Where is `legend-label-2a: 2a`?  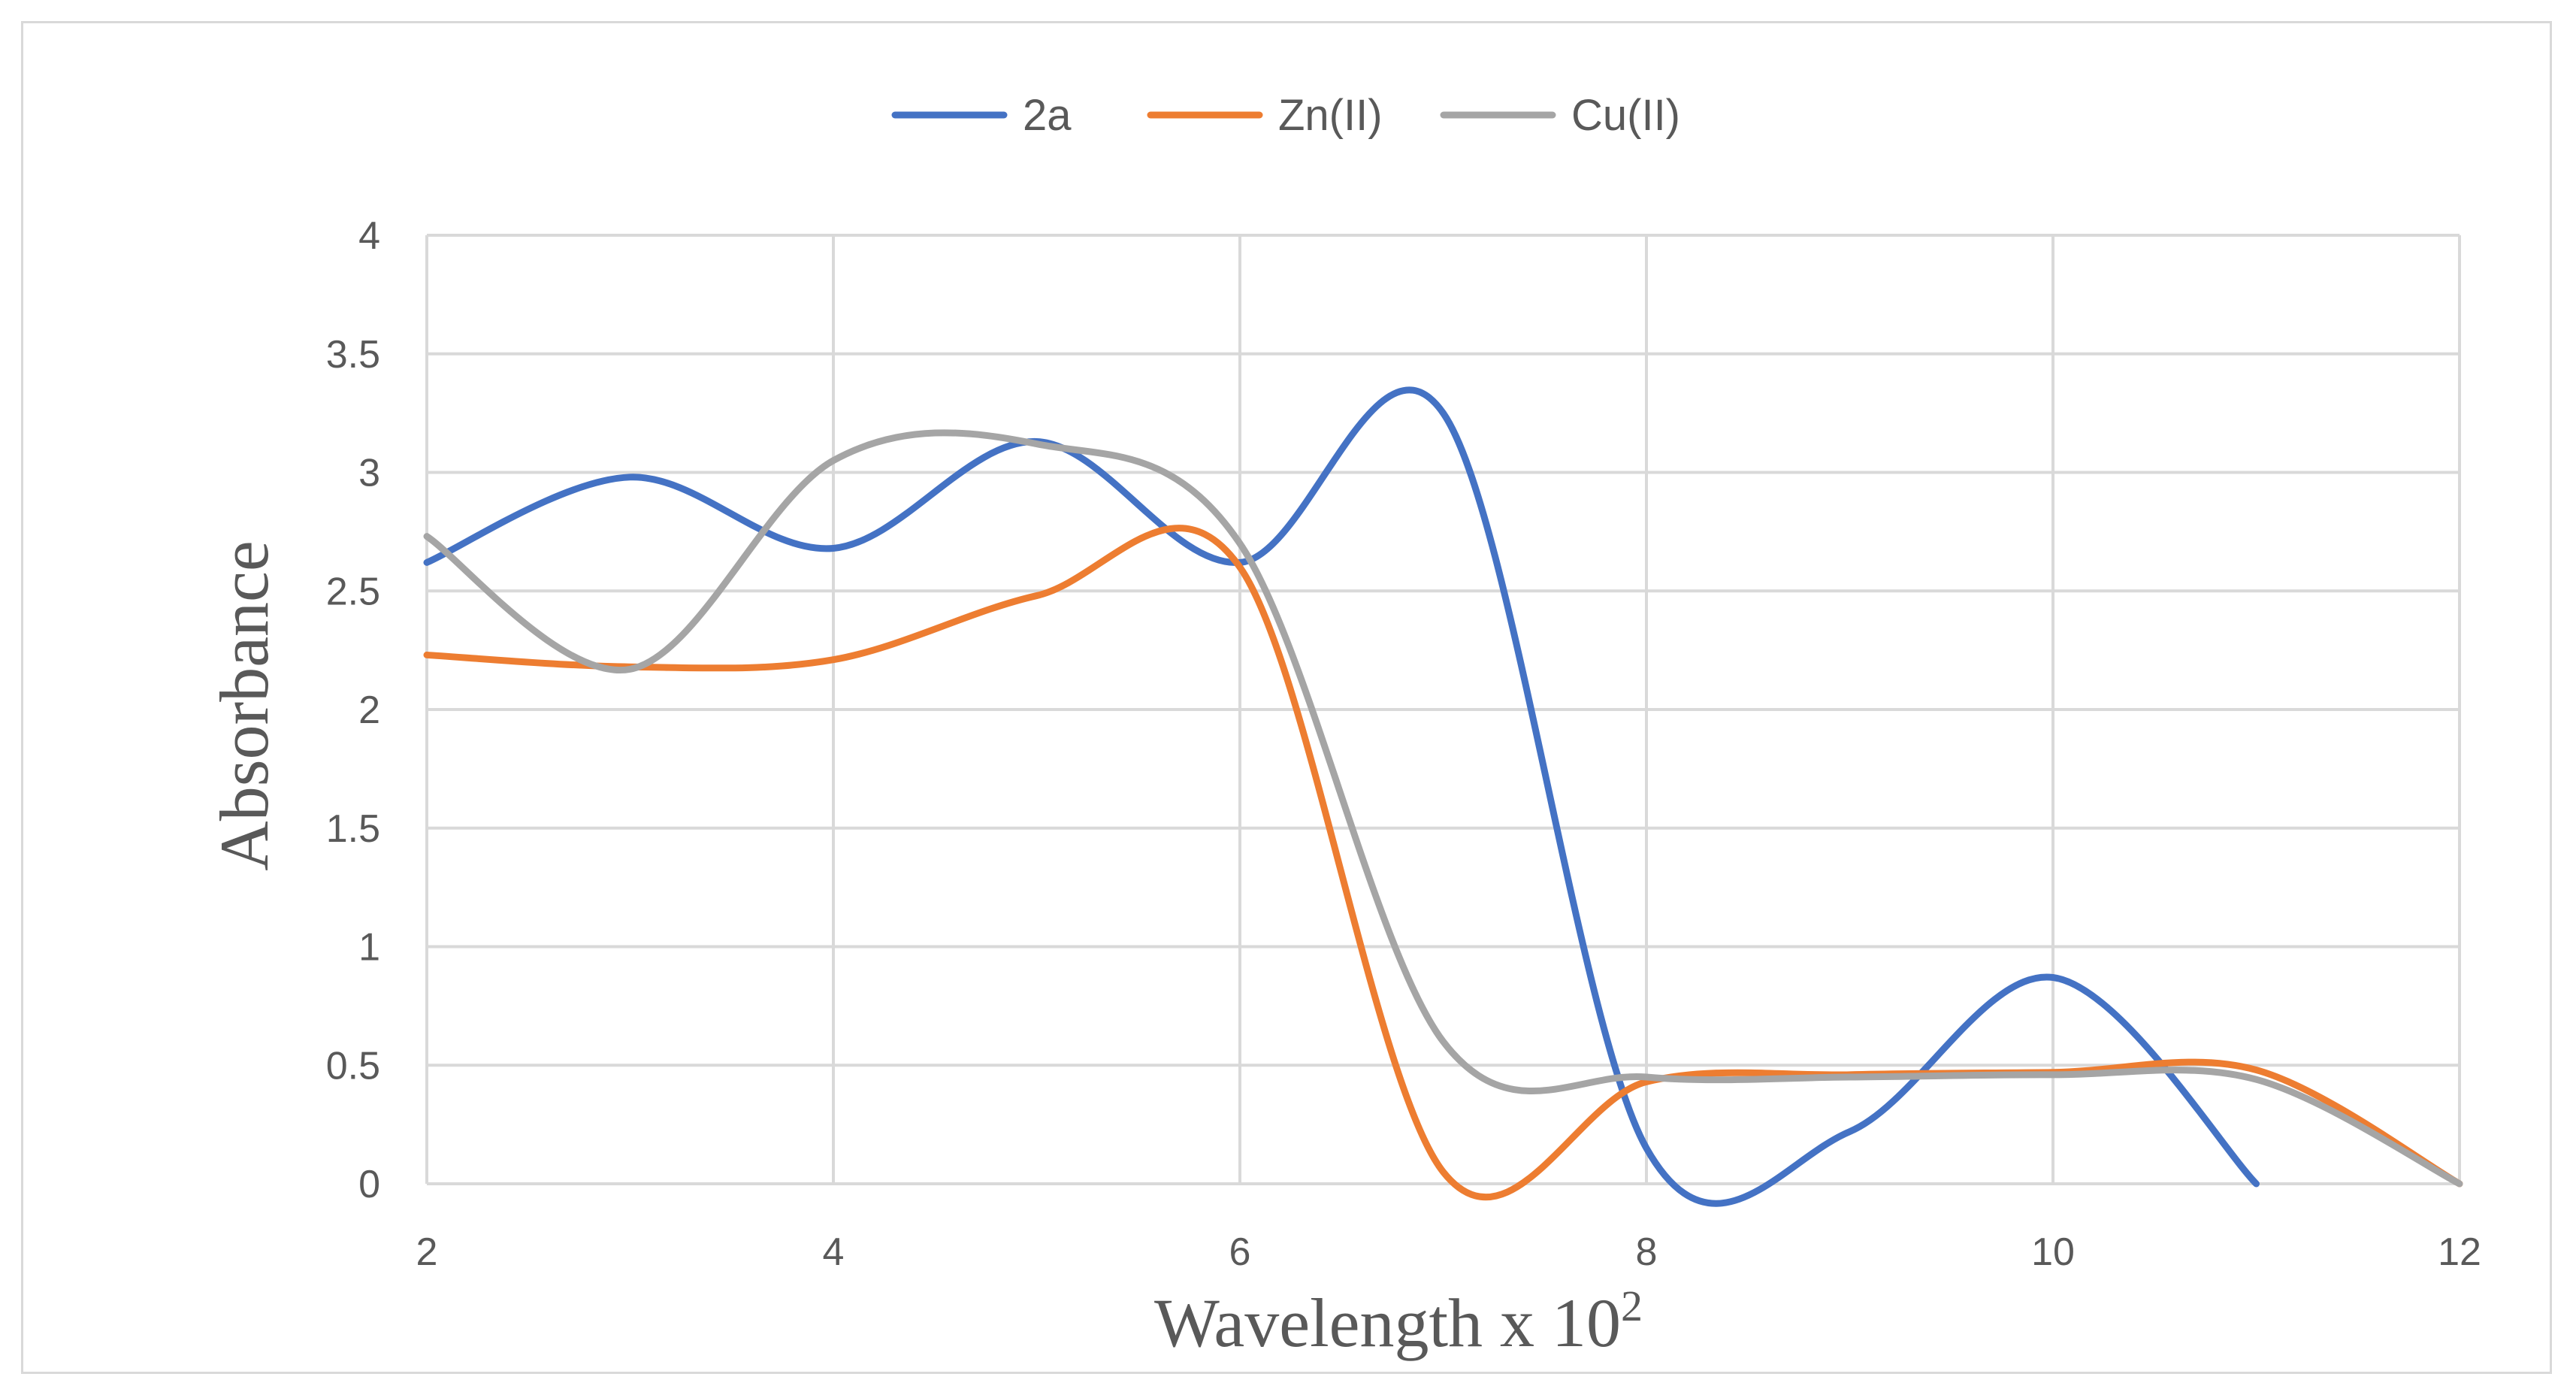
legend-label-2a: 2a is located at coordinates (1048, 115).